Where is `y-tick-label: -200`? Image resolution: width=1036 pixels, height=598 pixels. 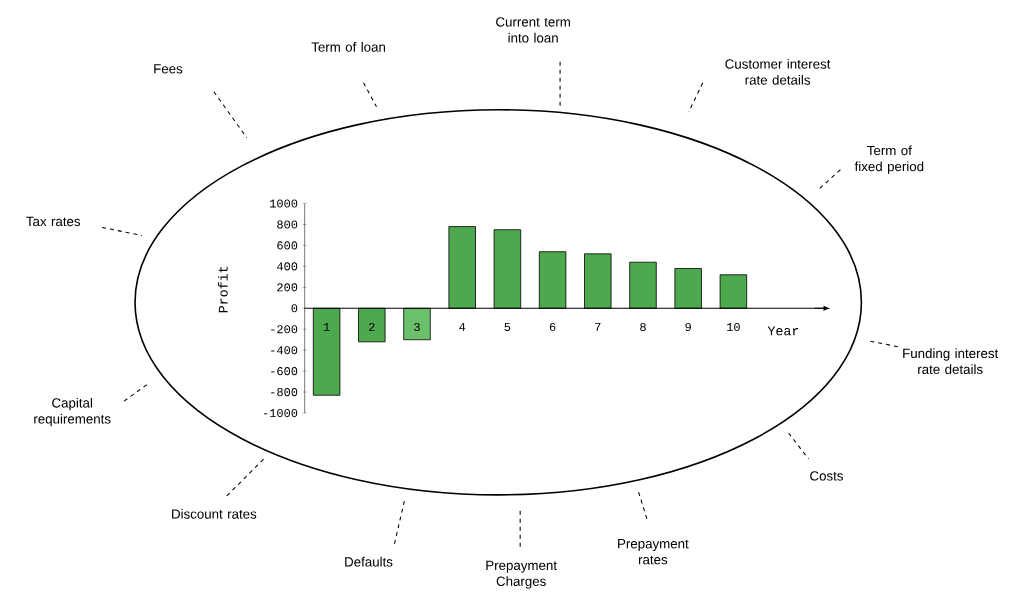 y-tick-label: -200 is located at coordinates (284, 329).